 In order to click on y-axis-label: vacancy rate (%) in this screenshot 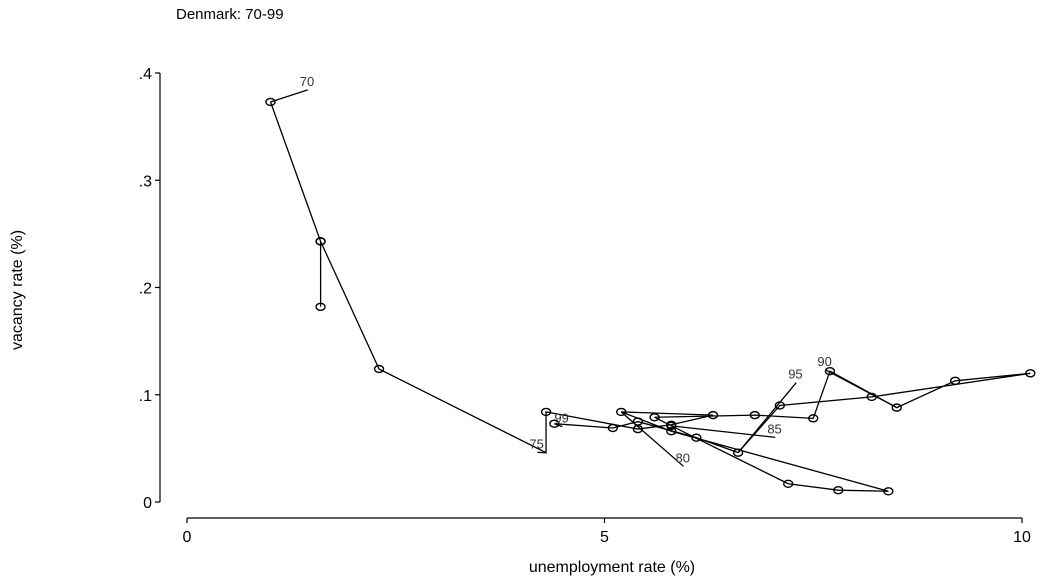, I will do `click(17, 290)`.